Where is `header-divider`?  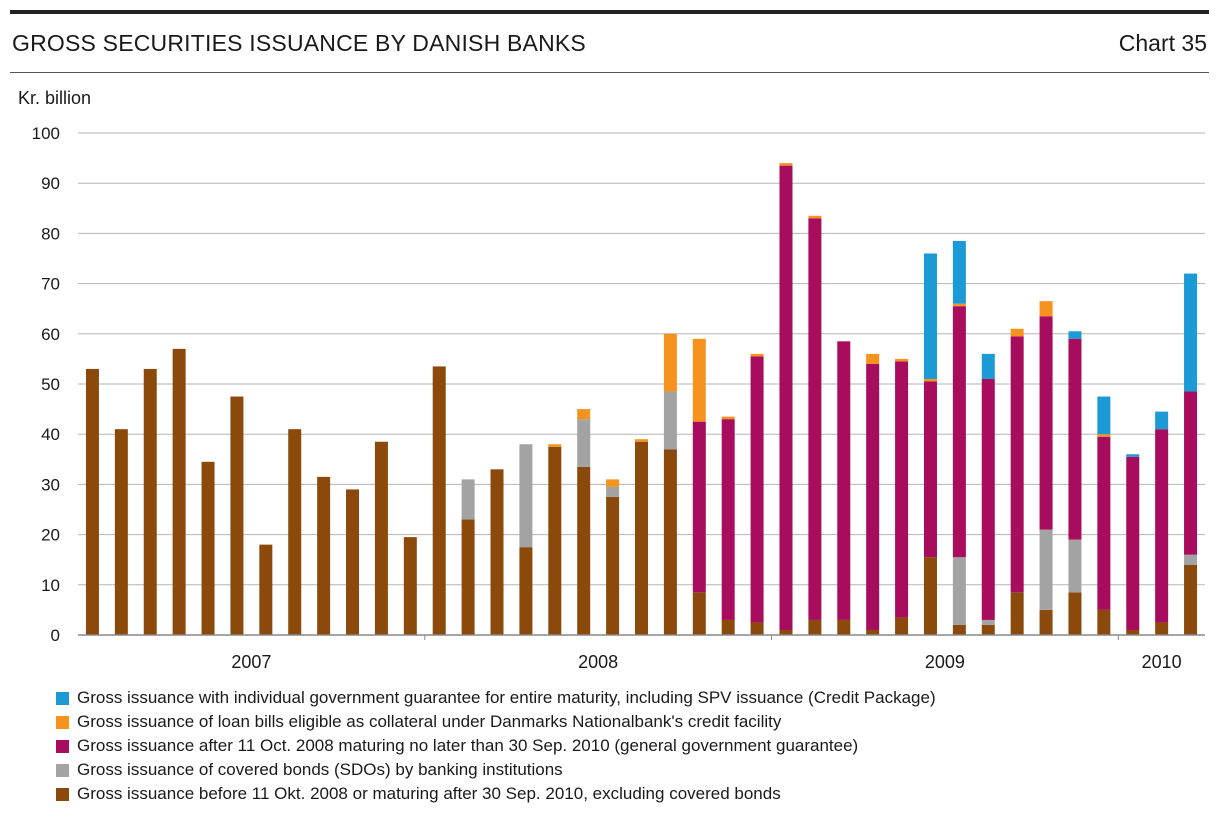
header-divider is located at coordinates (609, 72).